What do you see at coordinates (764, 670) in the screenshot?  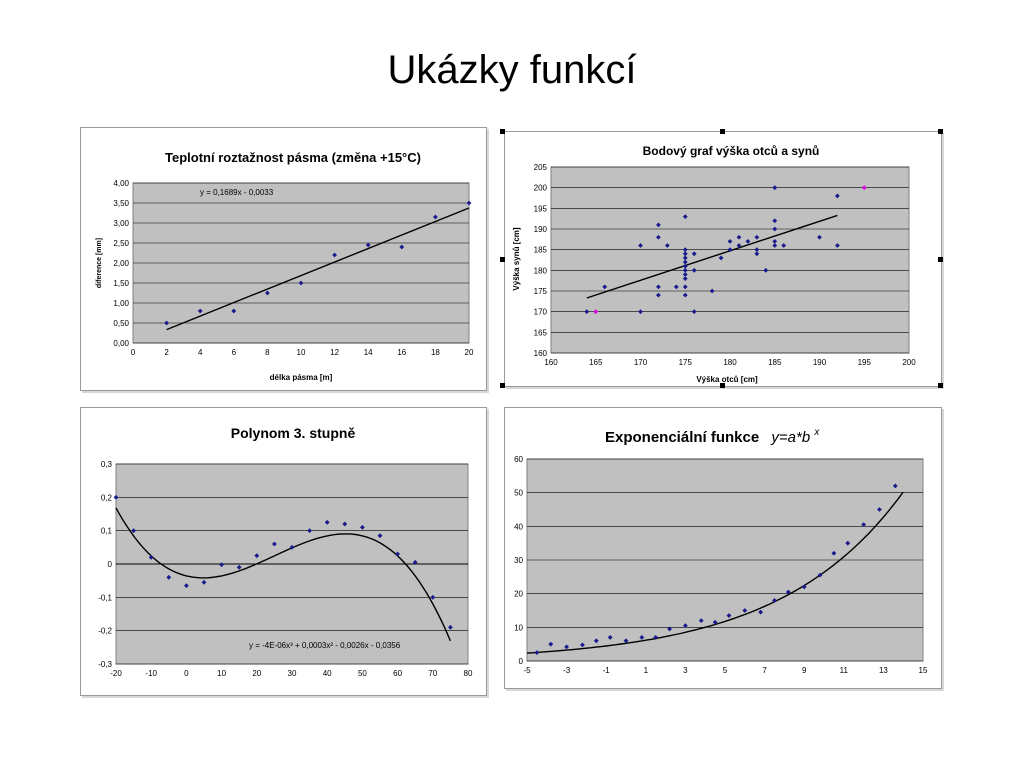 I see `x-tick-label: 7` at bounding box center [764, 670].